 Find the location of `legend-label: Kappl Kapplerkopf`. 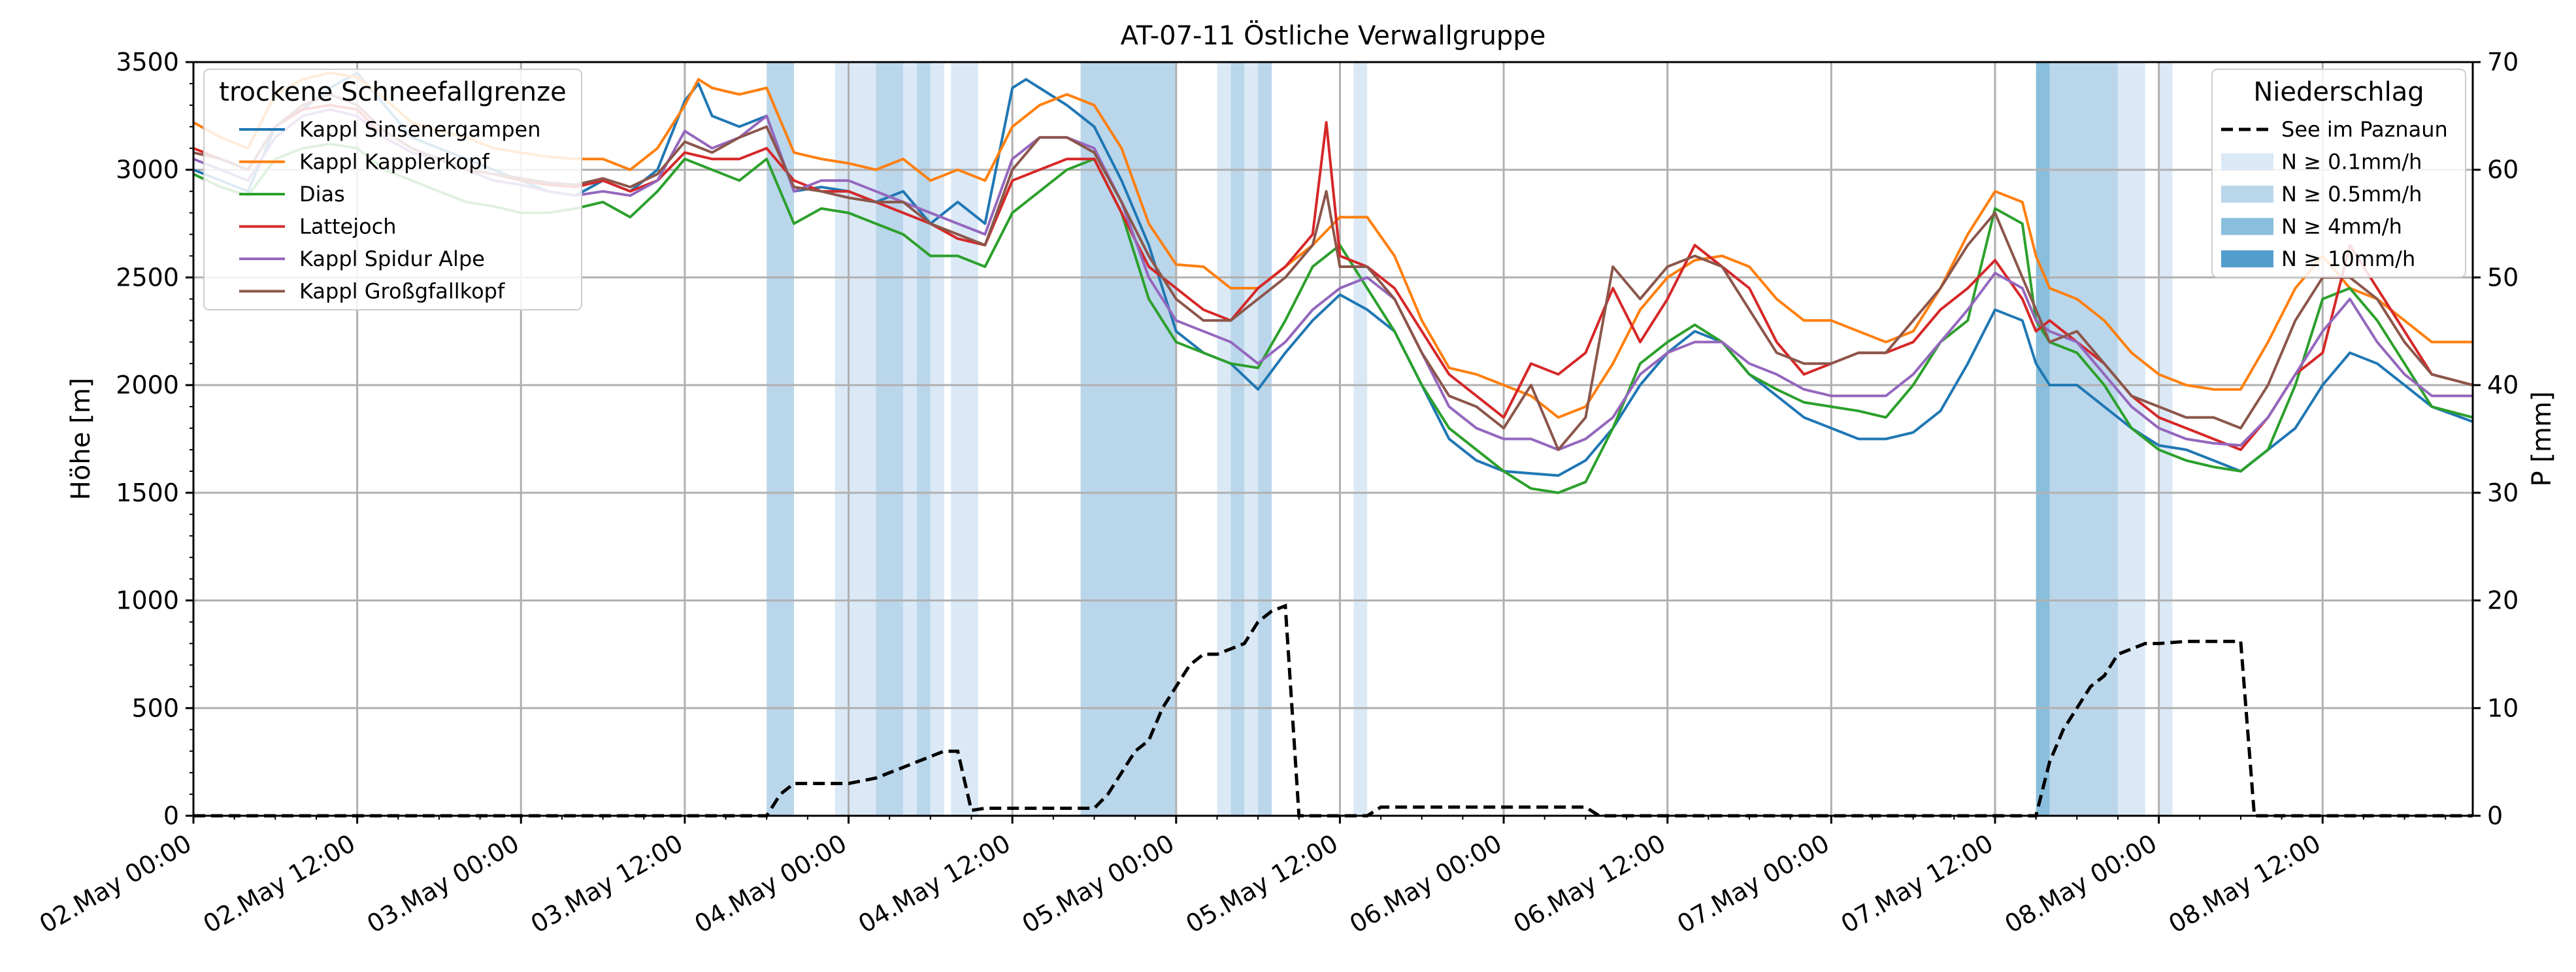

legend-label: Kappl Kapplerkopf is located at coordinates (394, 163).